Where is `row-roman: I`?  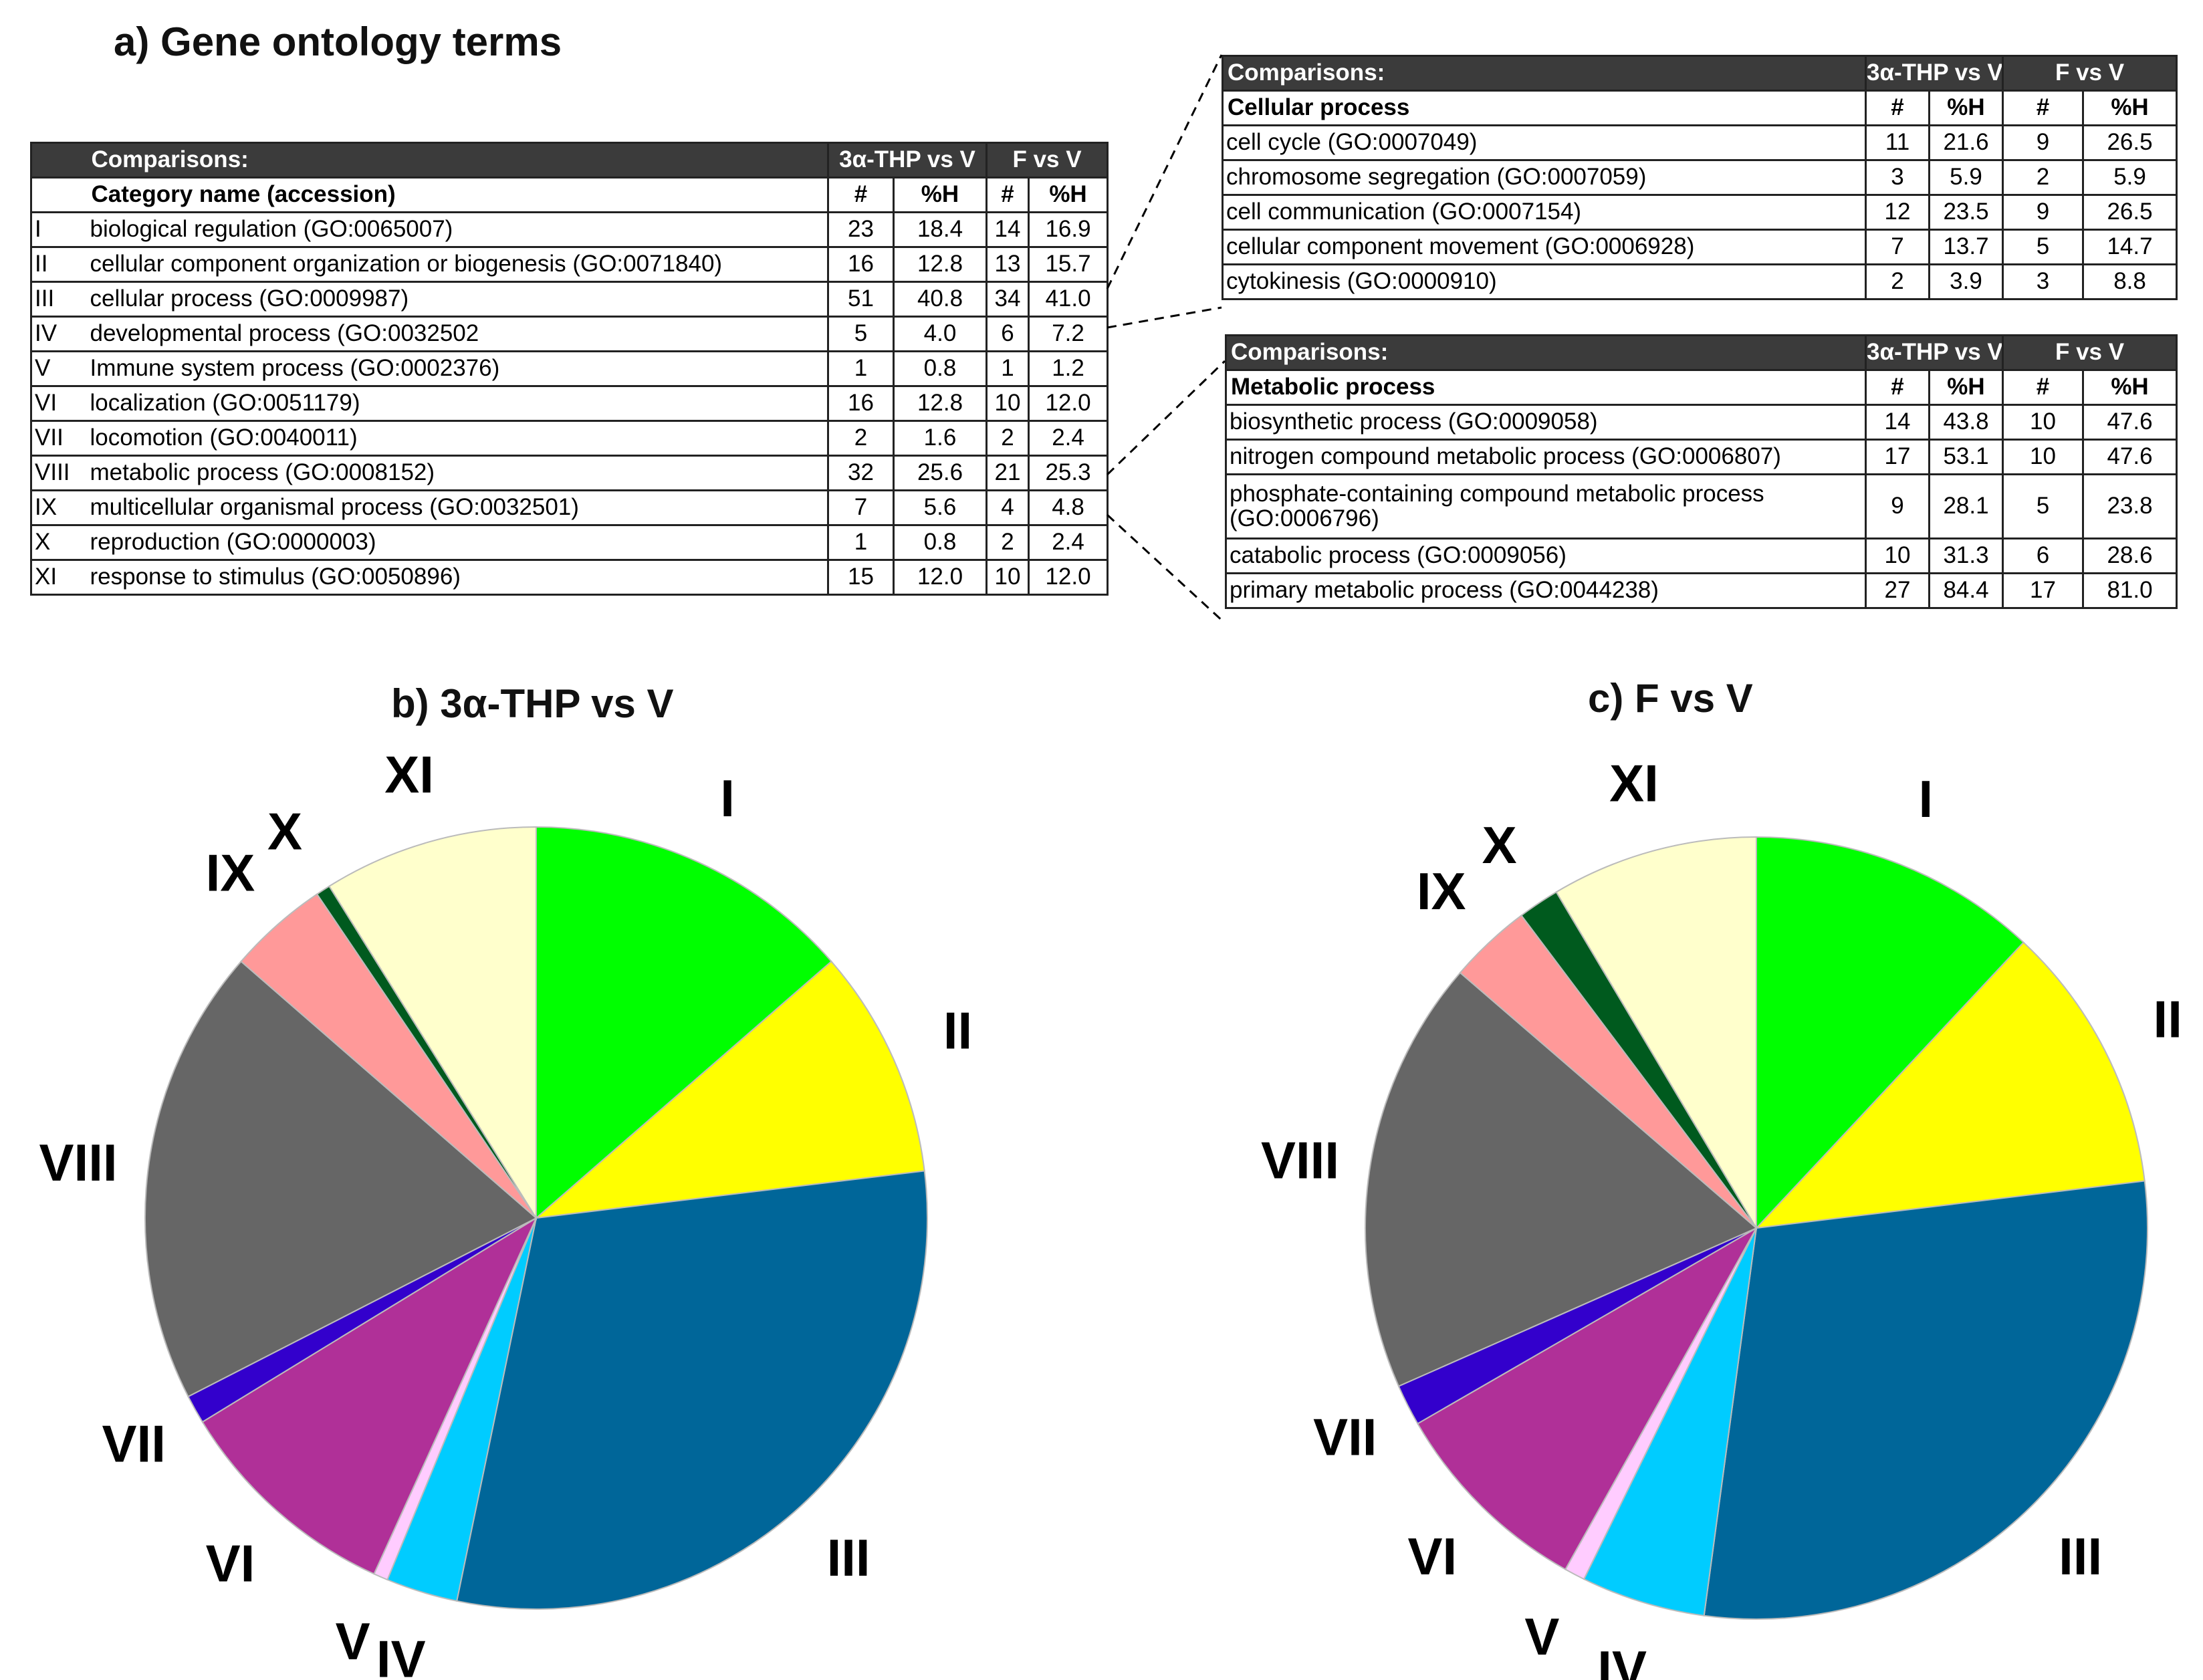
row-roman: I is located at coordinates (59, 229).